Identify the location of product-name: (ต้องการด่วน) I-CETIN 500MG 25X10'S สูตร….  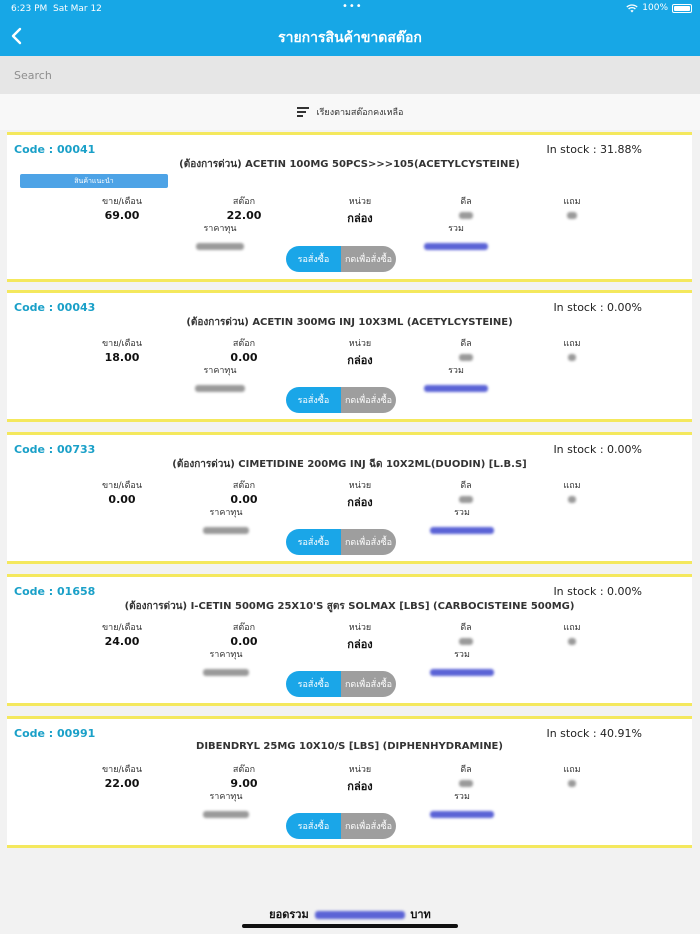
(349, 606).